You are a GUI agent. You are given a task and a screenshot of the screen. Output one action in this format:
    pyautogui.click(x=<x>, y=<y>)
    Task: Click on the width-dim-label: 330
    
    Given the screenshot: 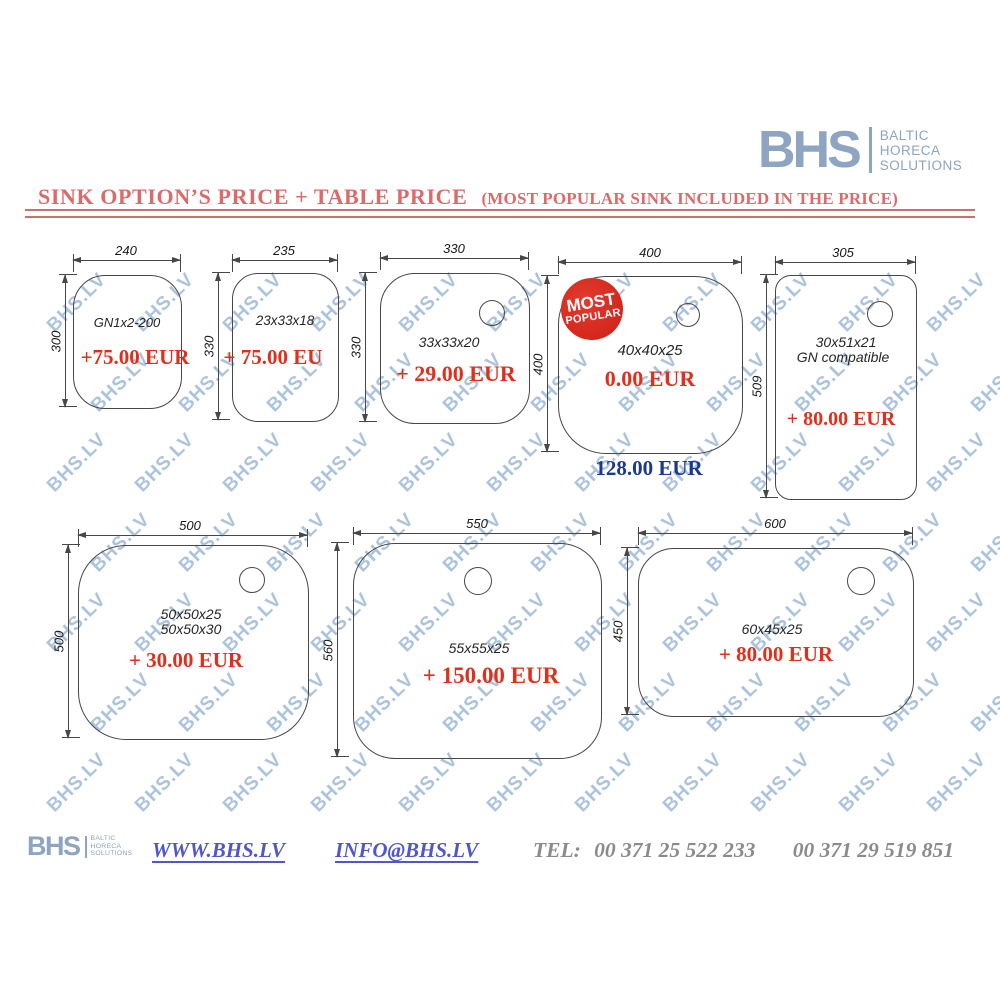 What is the action you would take?
    pyautogui.click(x=454, y=248)
    